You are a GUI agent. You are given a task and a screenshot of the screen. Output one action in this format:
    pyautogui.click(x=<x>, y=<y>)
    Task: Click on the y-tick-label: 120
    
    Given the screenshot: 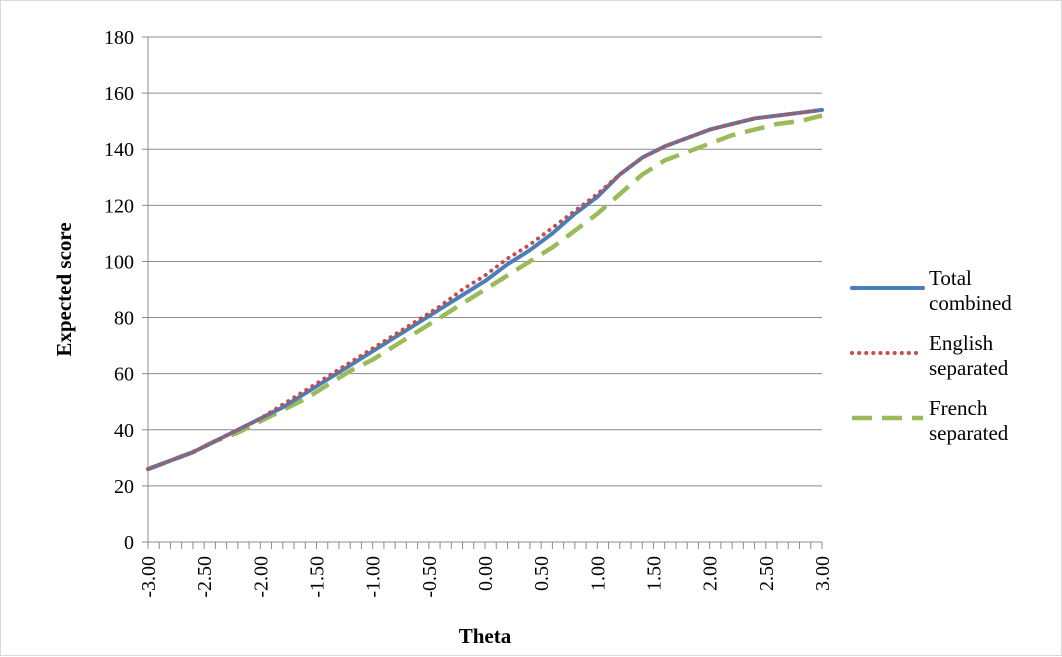 What is the action you would take?
    pyautogui.click(x=119, y=206)
    